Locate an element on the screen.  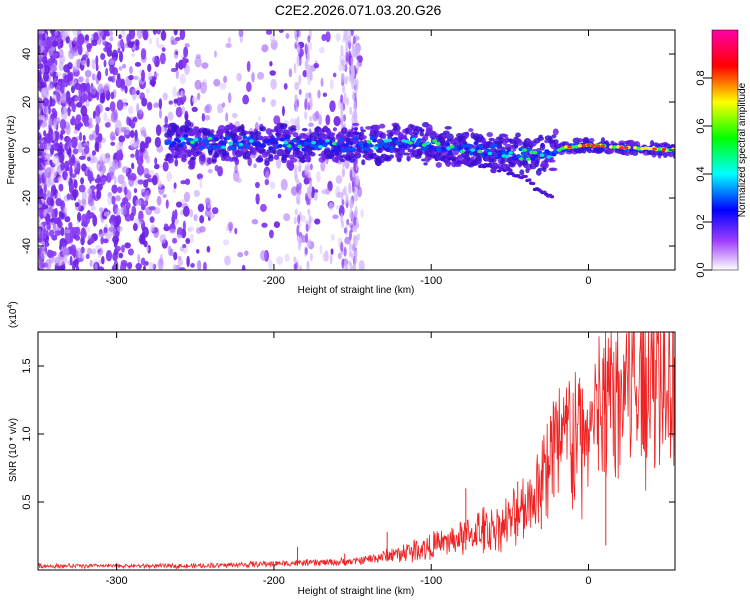
x-tick-label: 0 is located at coordinates (588, 281).